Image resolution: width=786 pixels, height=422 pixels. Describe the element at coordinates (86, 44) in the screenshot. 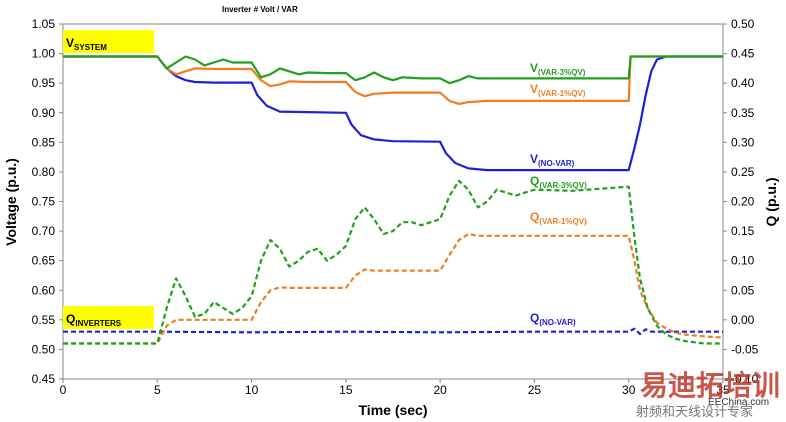

I see `vsystem-label: VSYSTEM` at that location.